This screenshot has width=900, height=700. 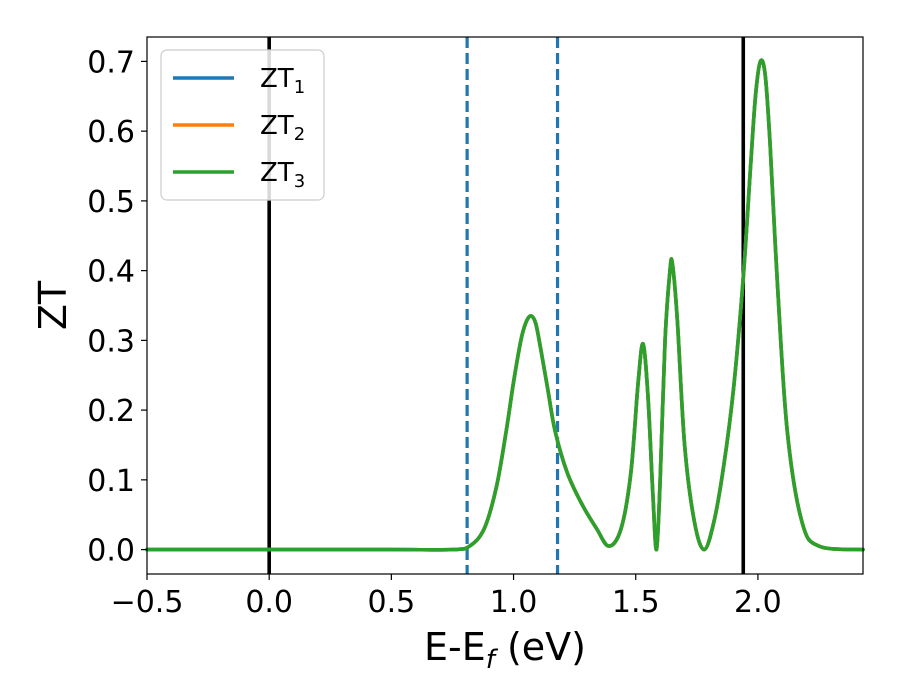 What do you see at coordinates (282, 81) in the screenshot?
I see `legend-label-zt1: ZT1` at bounding box center [282, 81].